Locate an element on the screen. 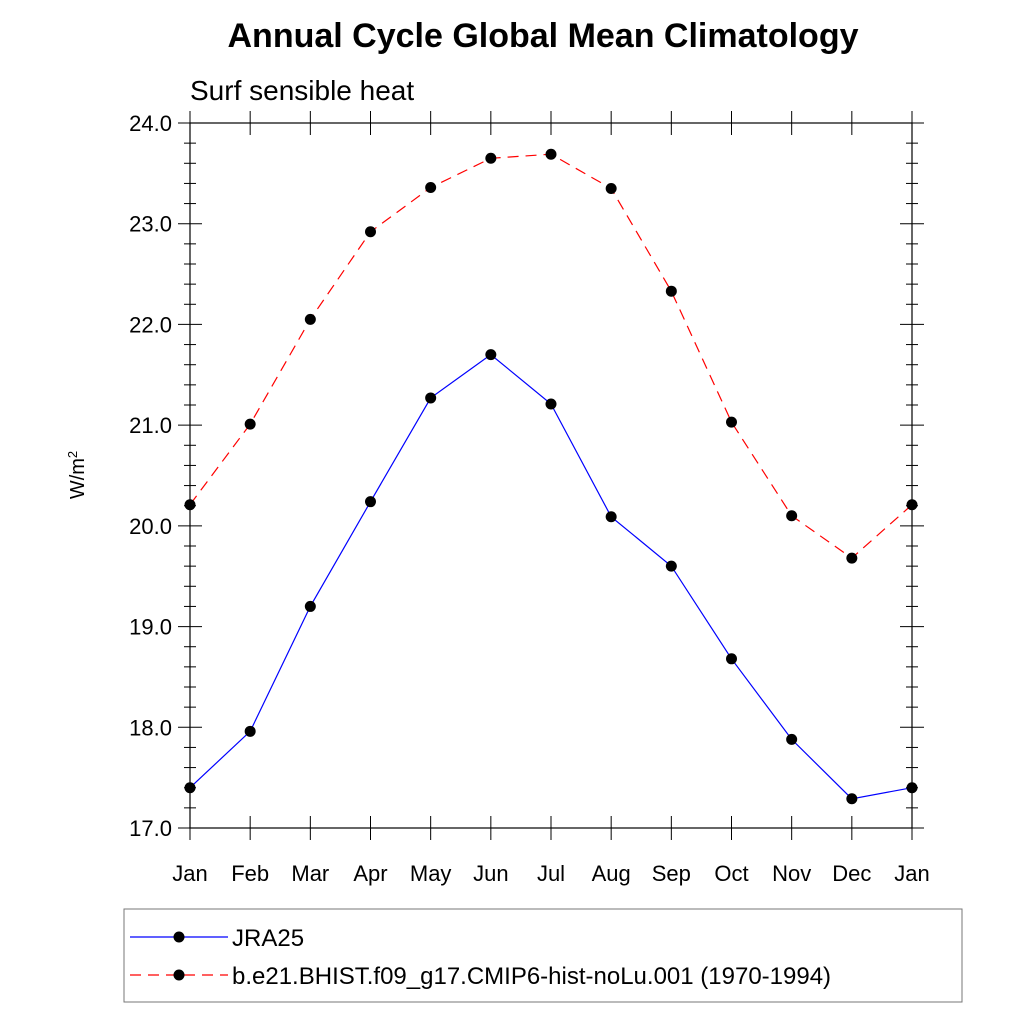 The height and width of the screenshot is (1024, 1024). x-tick-label: Dec is located at coordinates (851, 873).